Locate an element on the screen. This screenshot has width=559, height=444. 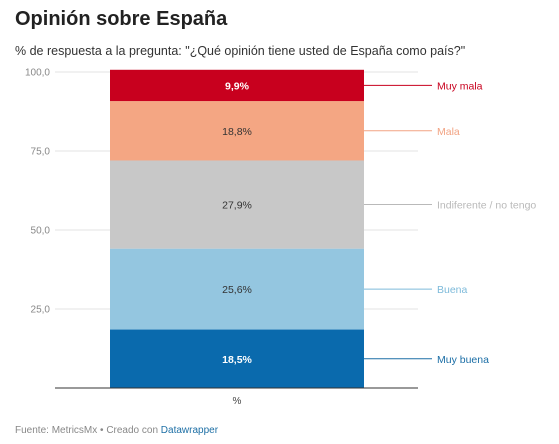
segment-value-label: 27,9% is located at coordinates (237, 206).